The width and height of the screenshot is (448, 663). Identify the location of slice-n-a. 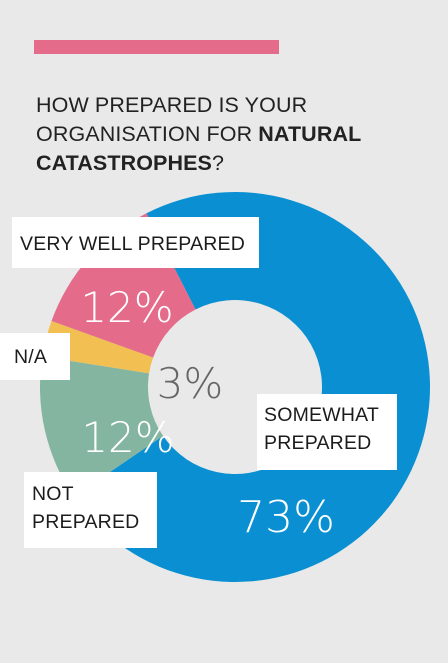
(98, 347).